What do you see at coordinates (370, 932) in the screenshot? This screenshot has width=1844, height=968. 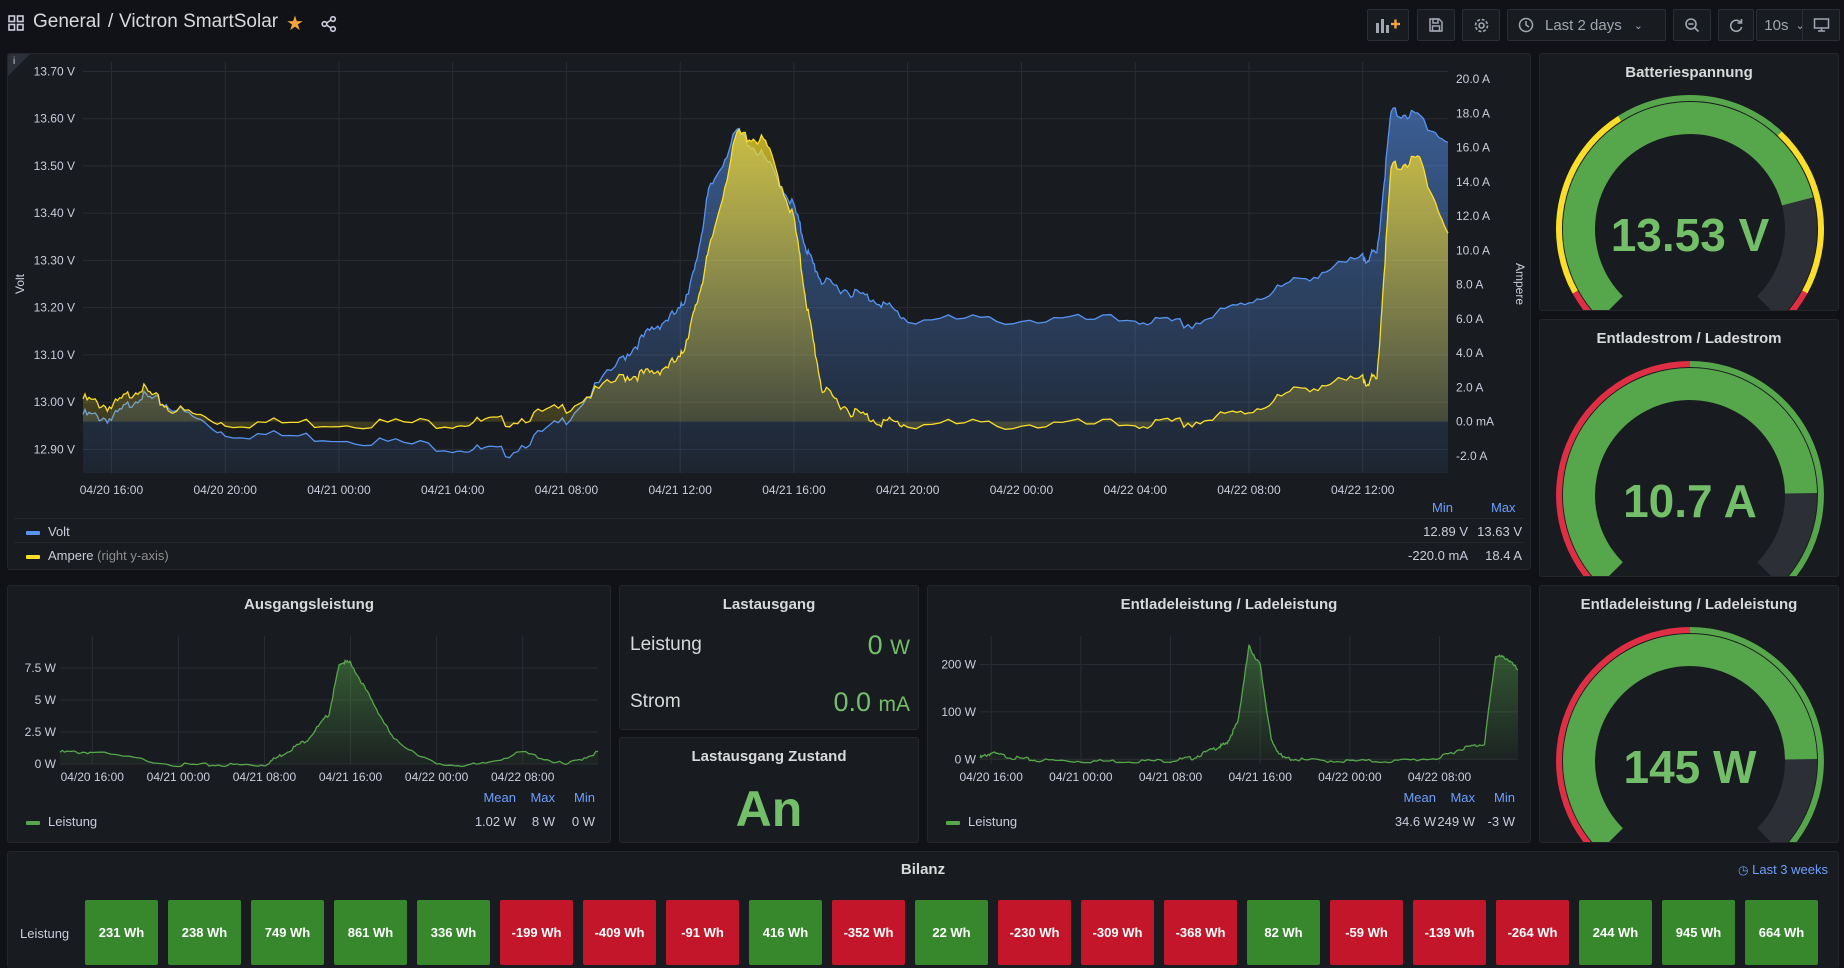 I see `bilanz-tile: 861 Wh` at bounding box center [370, 932].